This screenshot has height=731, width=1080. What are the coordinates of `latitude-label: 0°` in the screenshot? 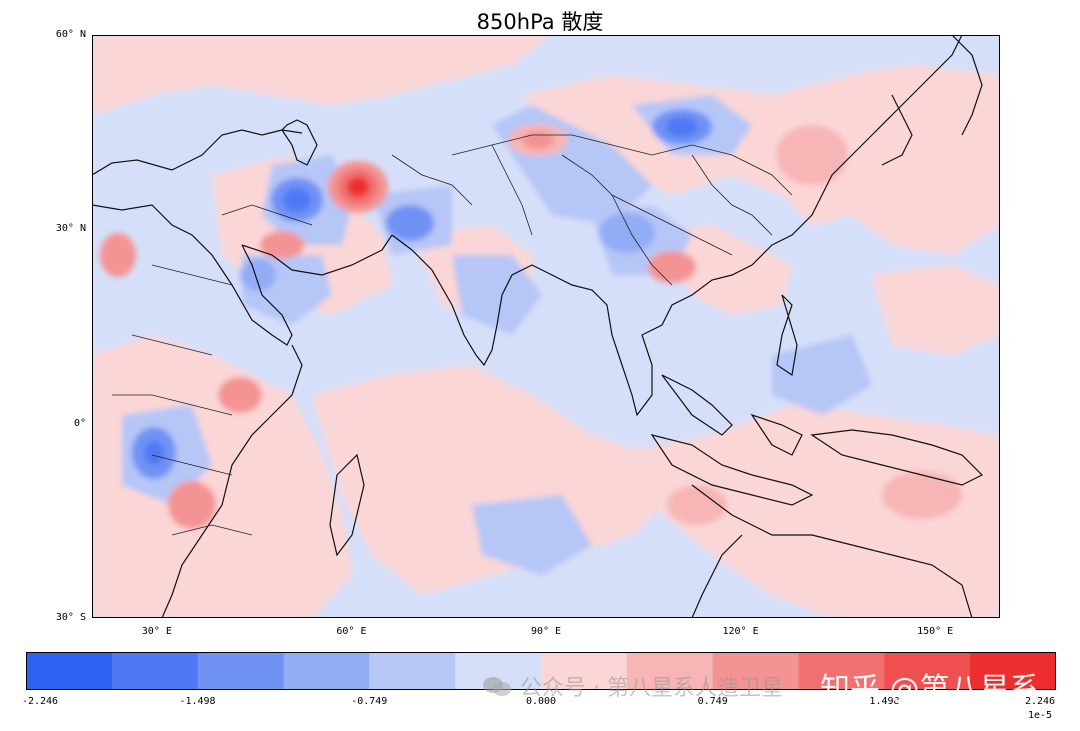 It's located at (79, 423).